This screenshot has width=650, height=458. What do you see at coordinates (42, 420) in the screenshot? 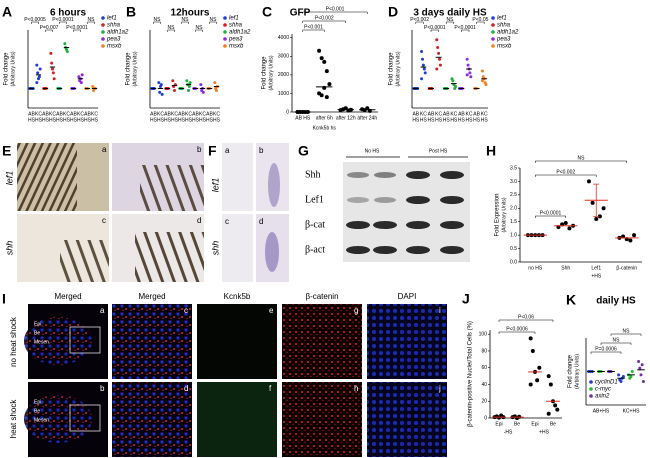
I see `region-label: Mesen.` at bounding box center [42, 420].